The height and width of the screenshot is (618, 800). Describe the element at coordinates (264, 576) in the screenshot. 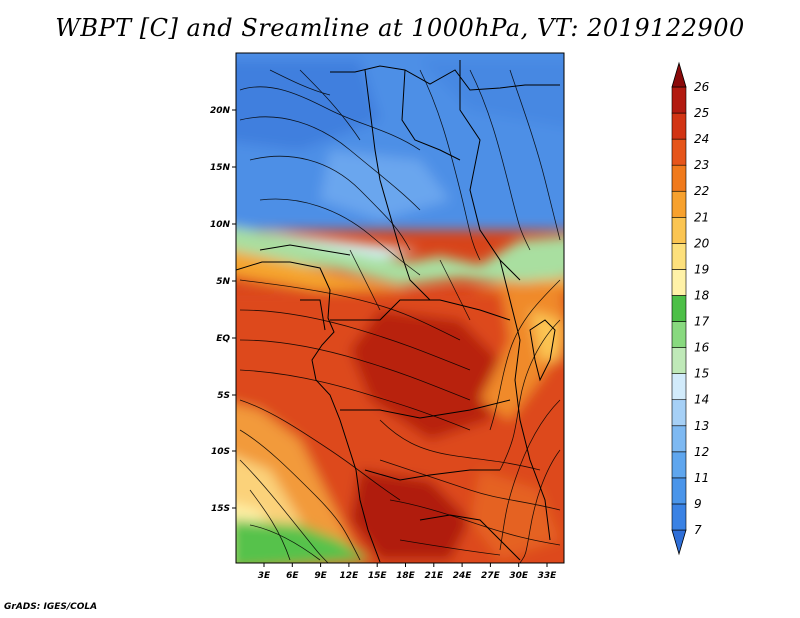

I see `lon-label: 3E` at that location.